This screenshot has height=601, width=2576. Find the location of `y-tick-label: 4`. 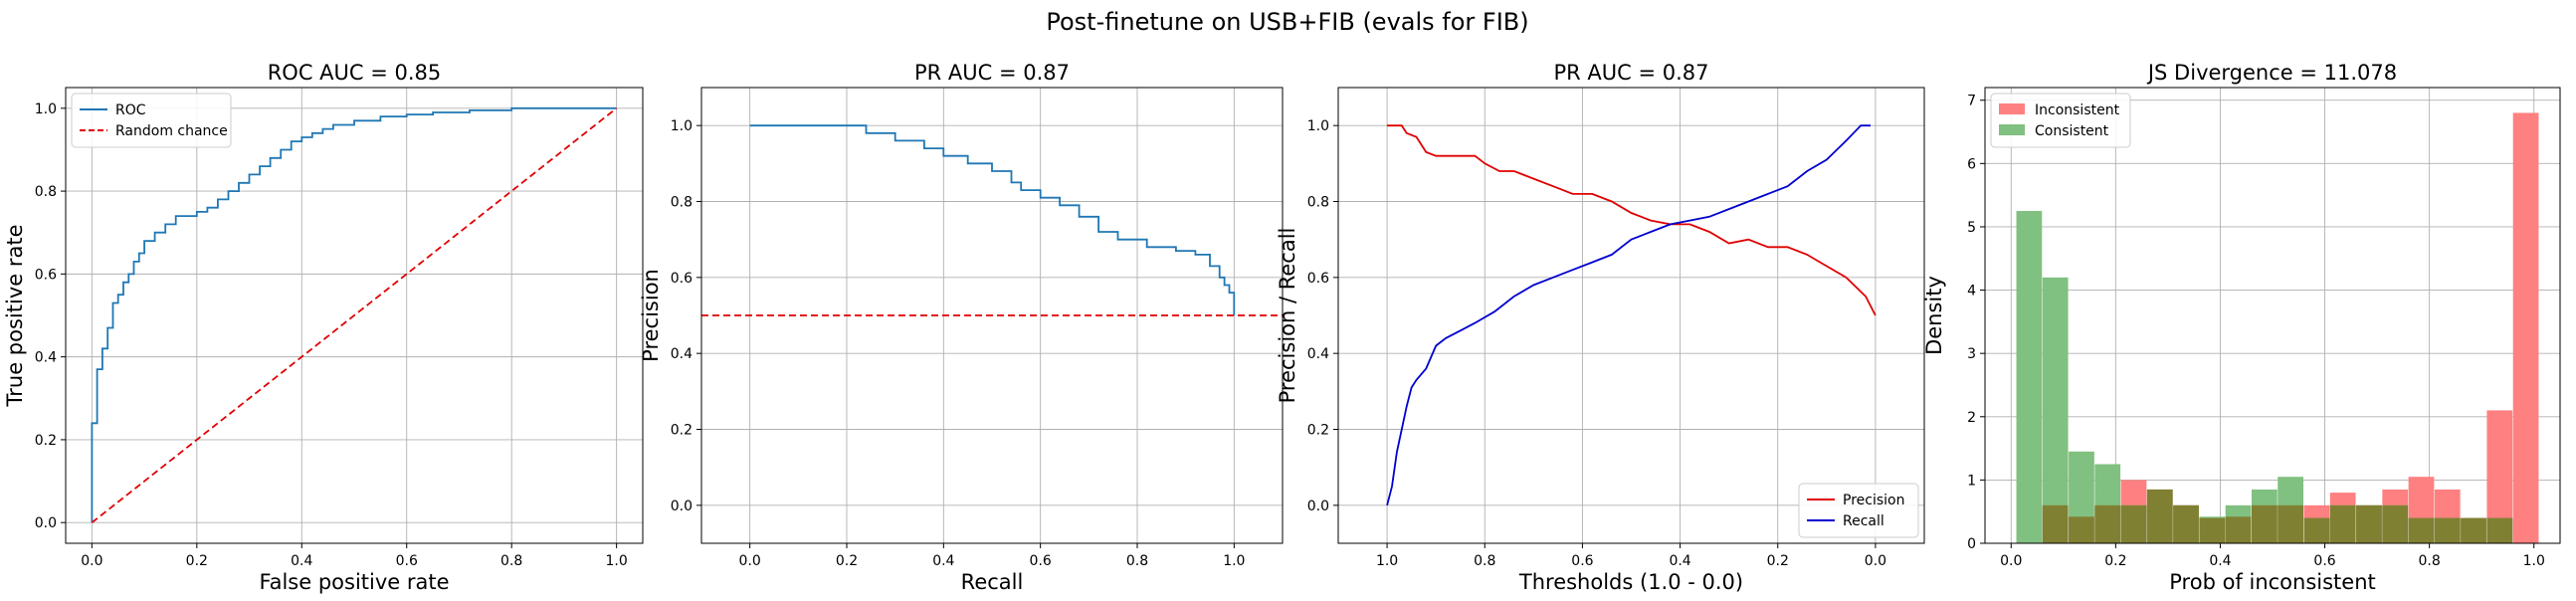

y-tick-label: 4 is located at coordinates (1971, 292).